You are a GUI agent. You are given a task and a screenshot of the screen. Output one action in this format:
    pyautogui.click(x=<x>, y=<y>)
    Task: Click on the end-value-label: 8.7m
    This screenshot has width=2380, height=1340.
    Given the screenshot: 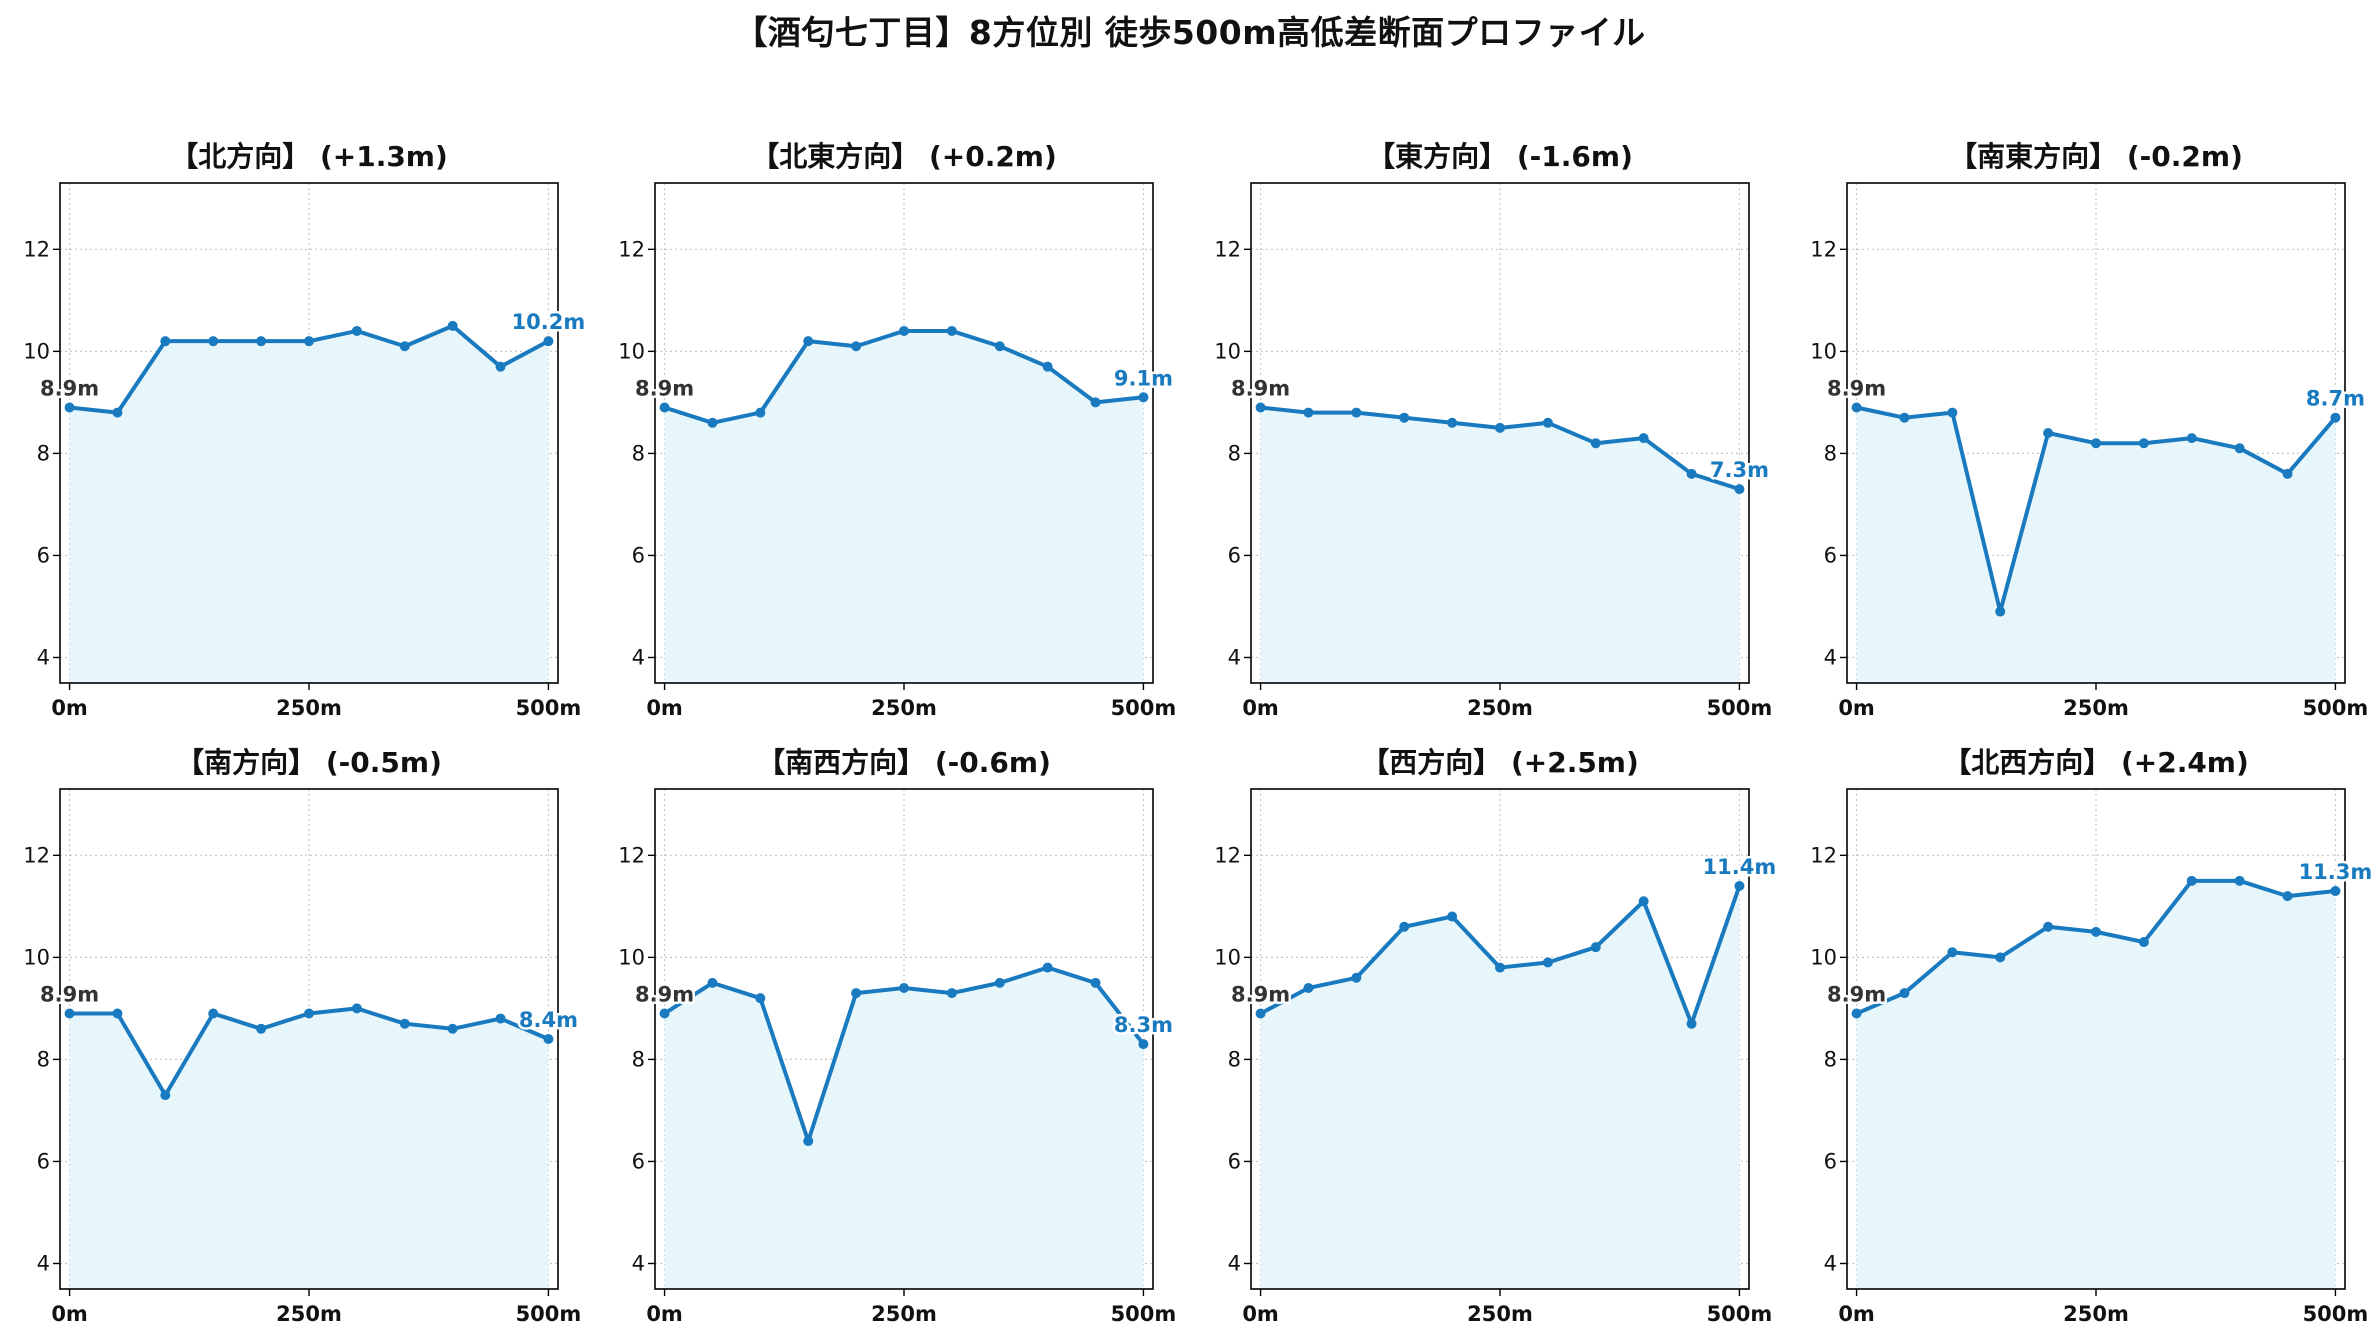 What is the action you would take?
    pyautogui.click(x=2335, y=399)
    